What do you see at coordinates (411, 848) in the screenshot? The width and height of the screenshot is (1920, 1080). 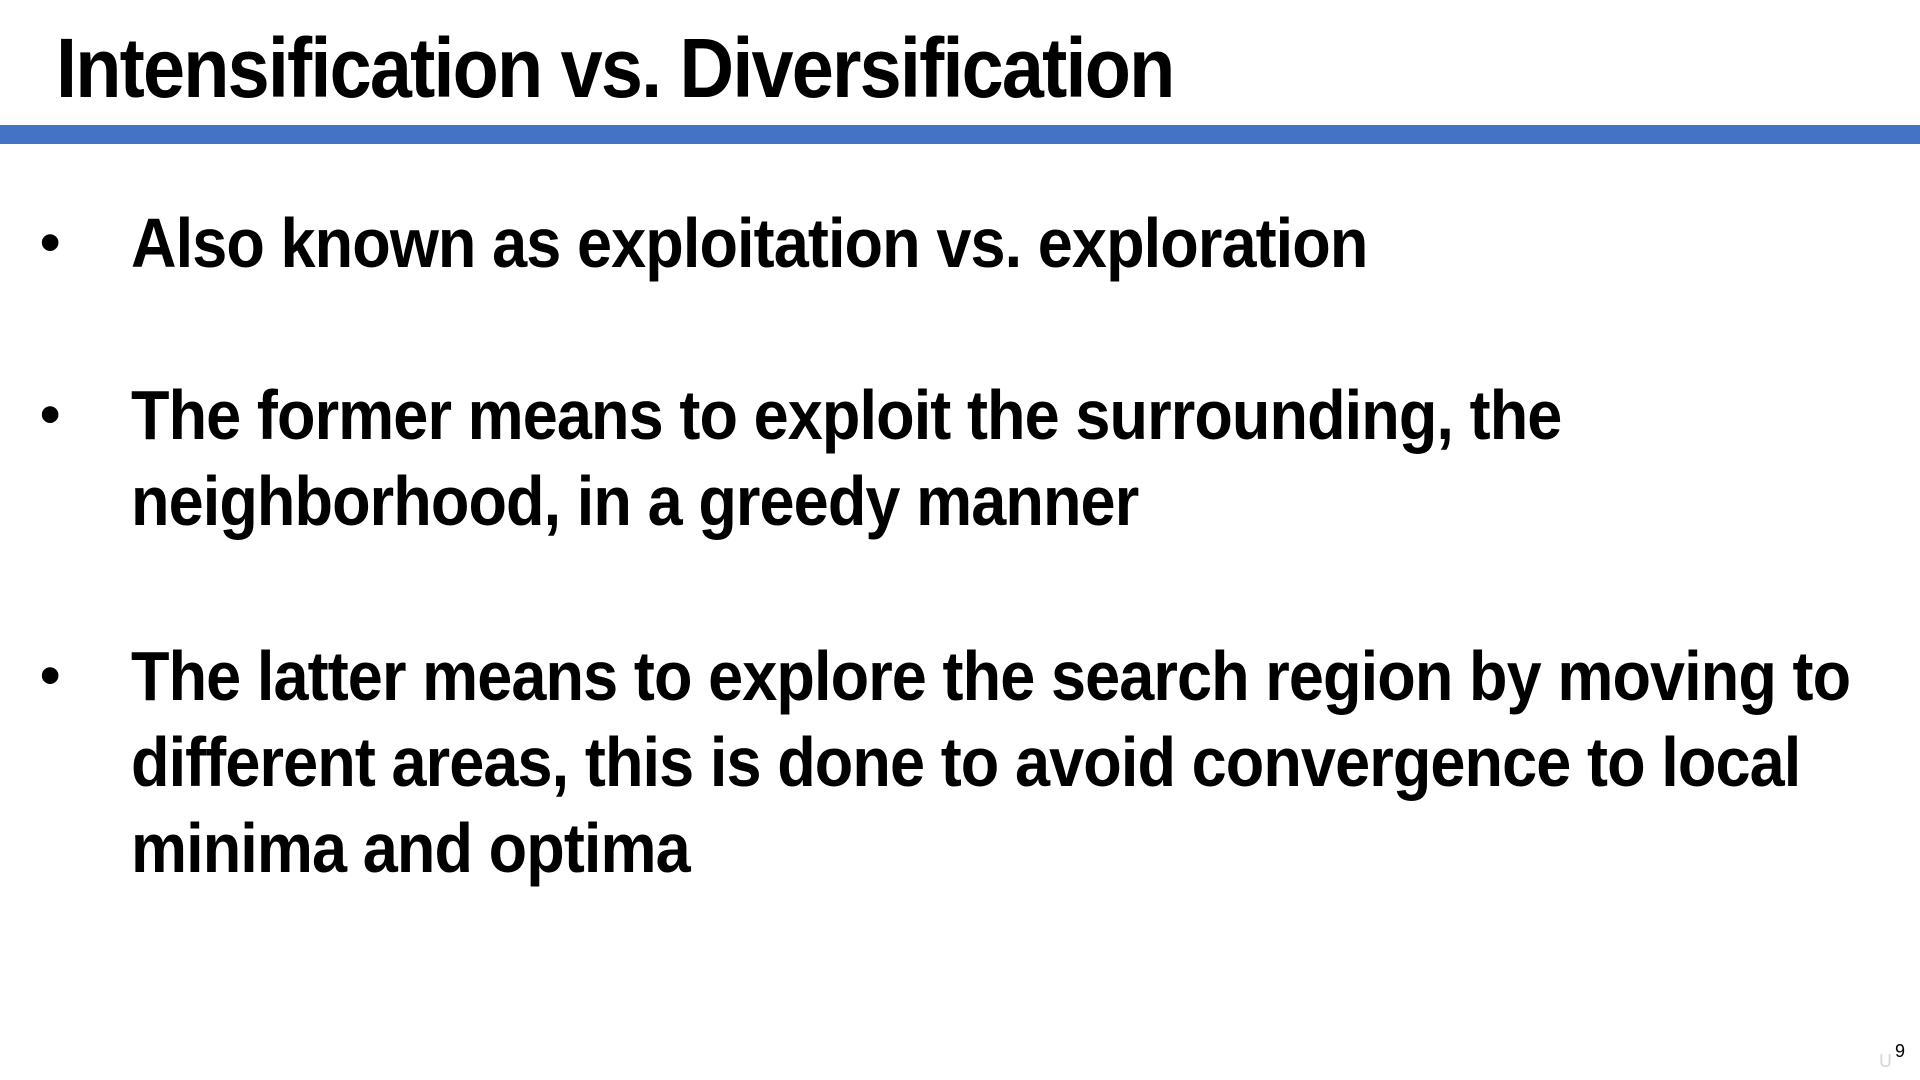 I see `bullet-line: minima and optima` at bounding box center [411, 848].